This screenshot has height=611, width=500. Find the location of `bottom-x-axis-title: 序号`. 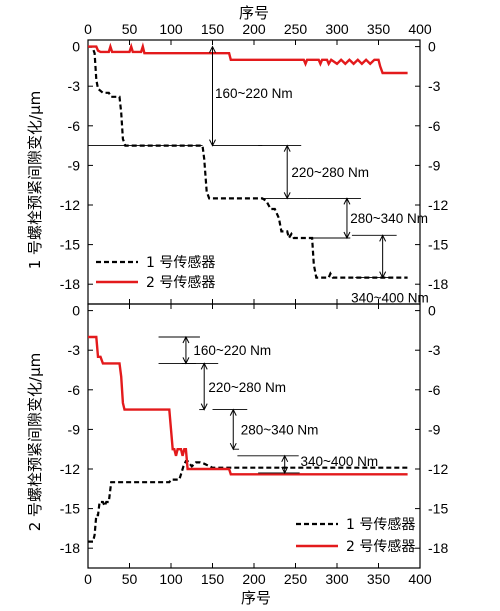

bottom-x-axis-title: 序号 is located at coordinates (256, 598).